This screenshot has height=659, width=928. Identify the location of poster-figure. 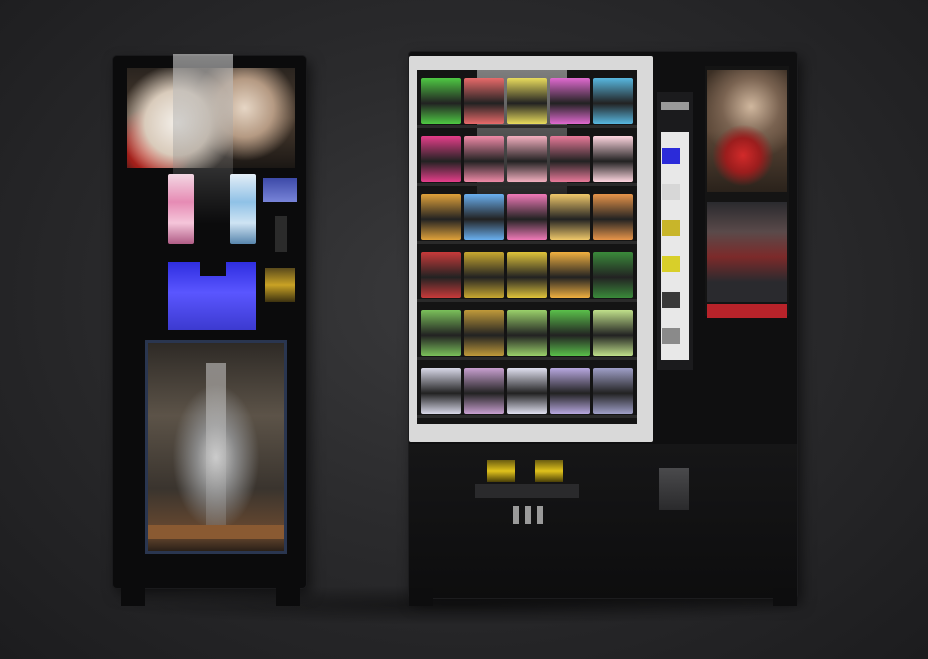
(216, 448).